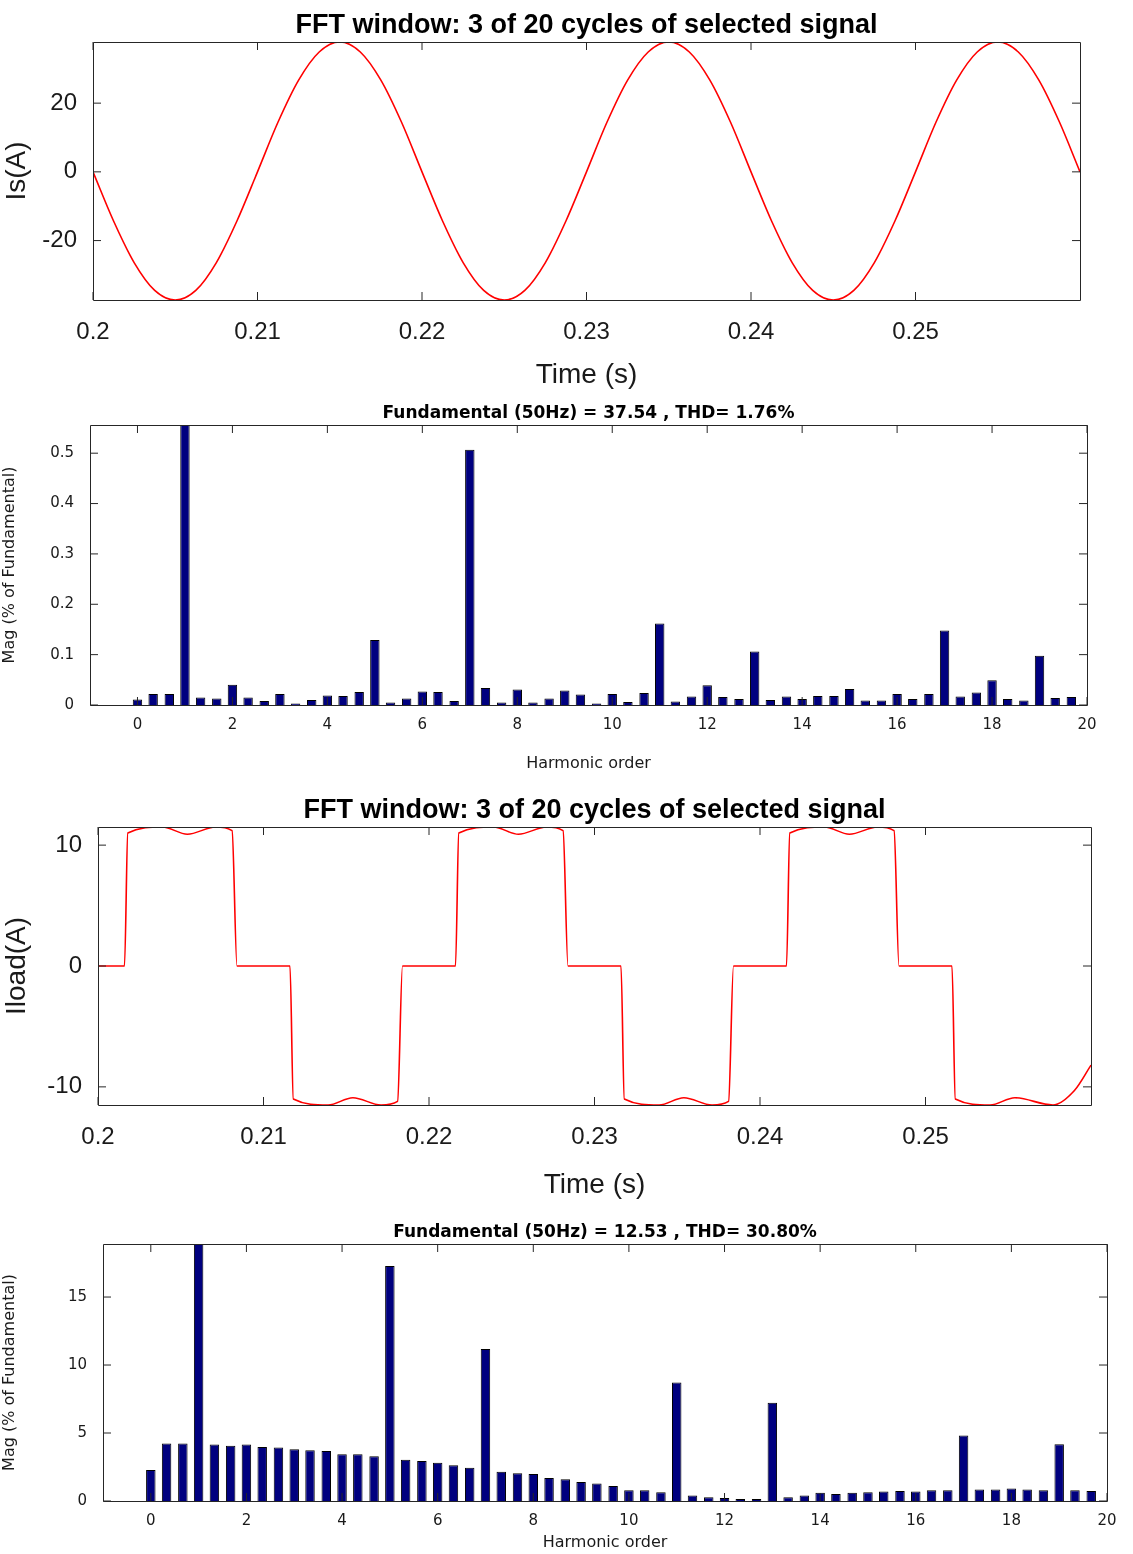 The image size is (1133, 1554). What do you see at coordinates (605, 1230) in the screenshot?
I see `chart-title: Fundamental (50Hz) = 12.53 , THD= 30.80%` at bounding box center [605, 1230].